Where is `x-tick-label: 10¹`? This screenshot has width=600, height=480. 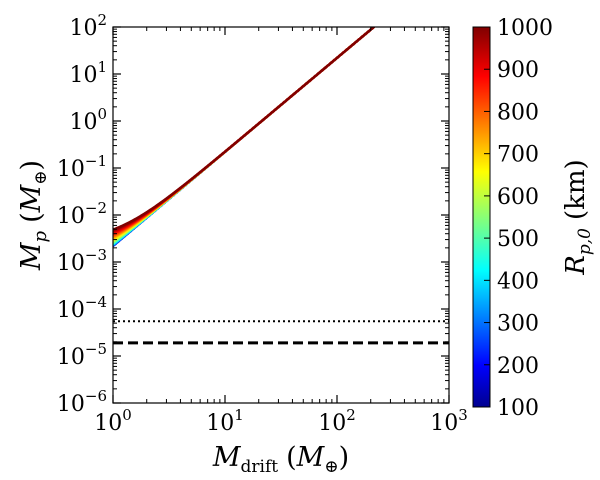 x-tick-label: 10¹ is located at coordinates (225, 421).